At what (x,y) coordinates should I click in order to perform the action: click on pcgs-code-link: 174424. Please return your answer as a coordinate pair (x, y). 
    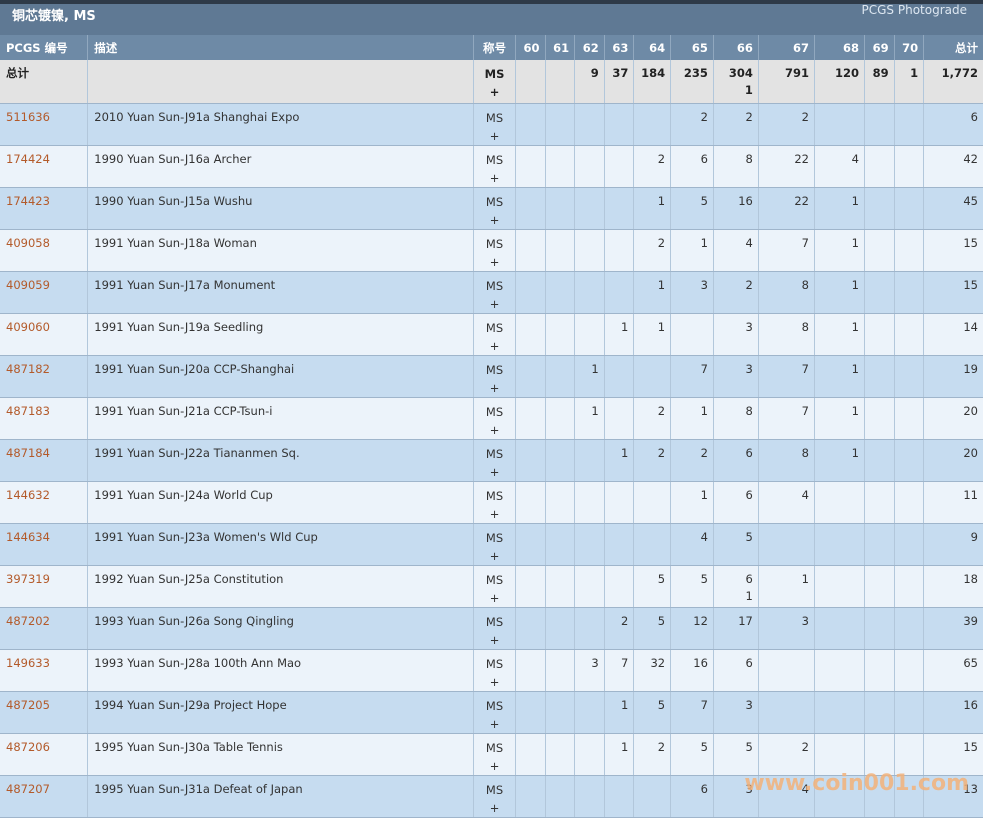
    Looking at the image, I should click on (28, 158).